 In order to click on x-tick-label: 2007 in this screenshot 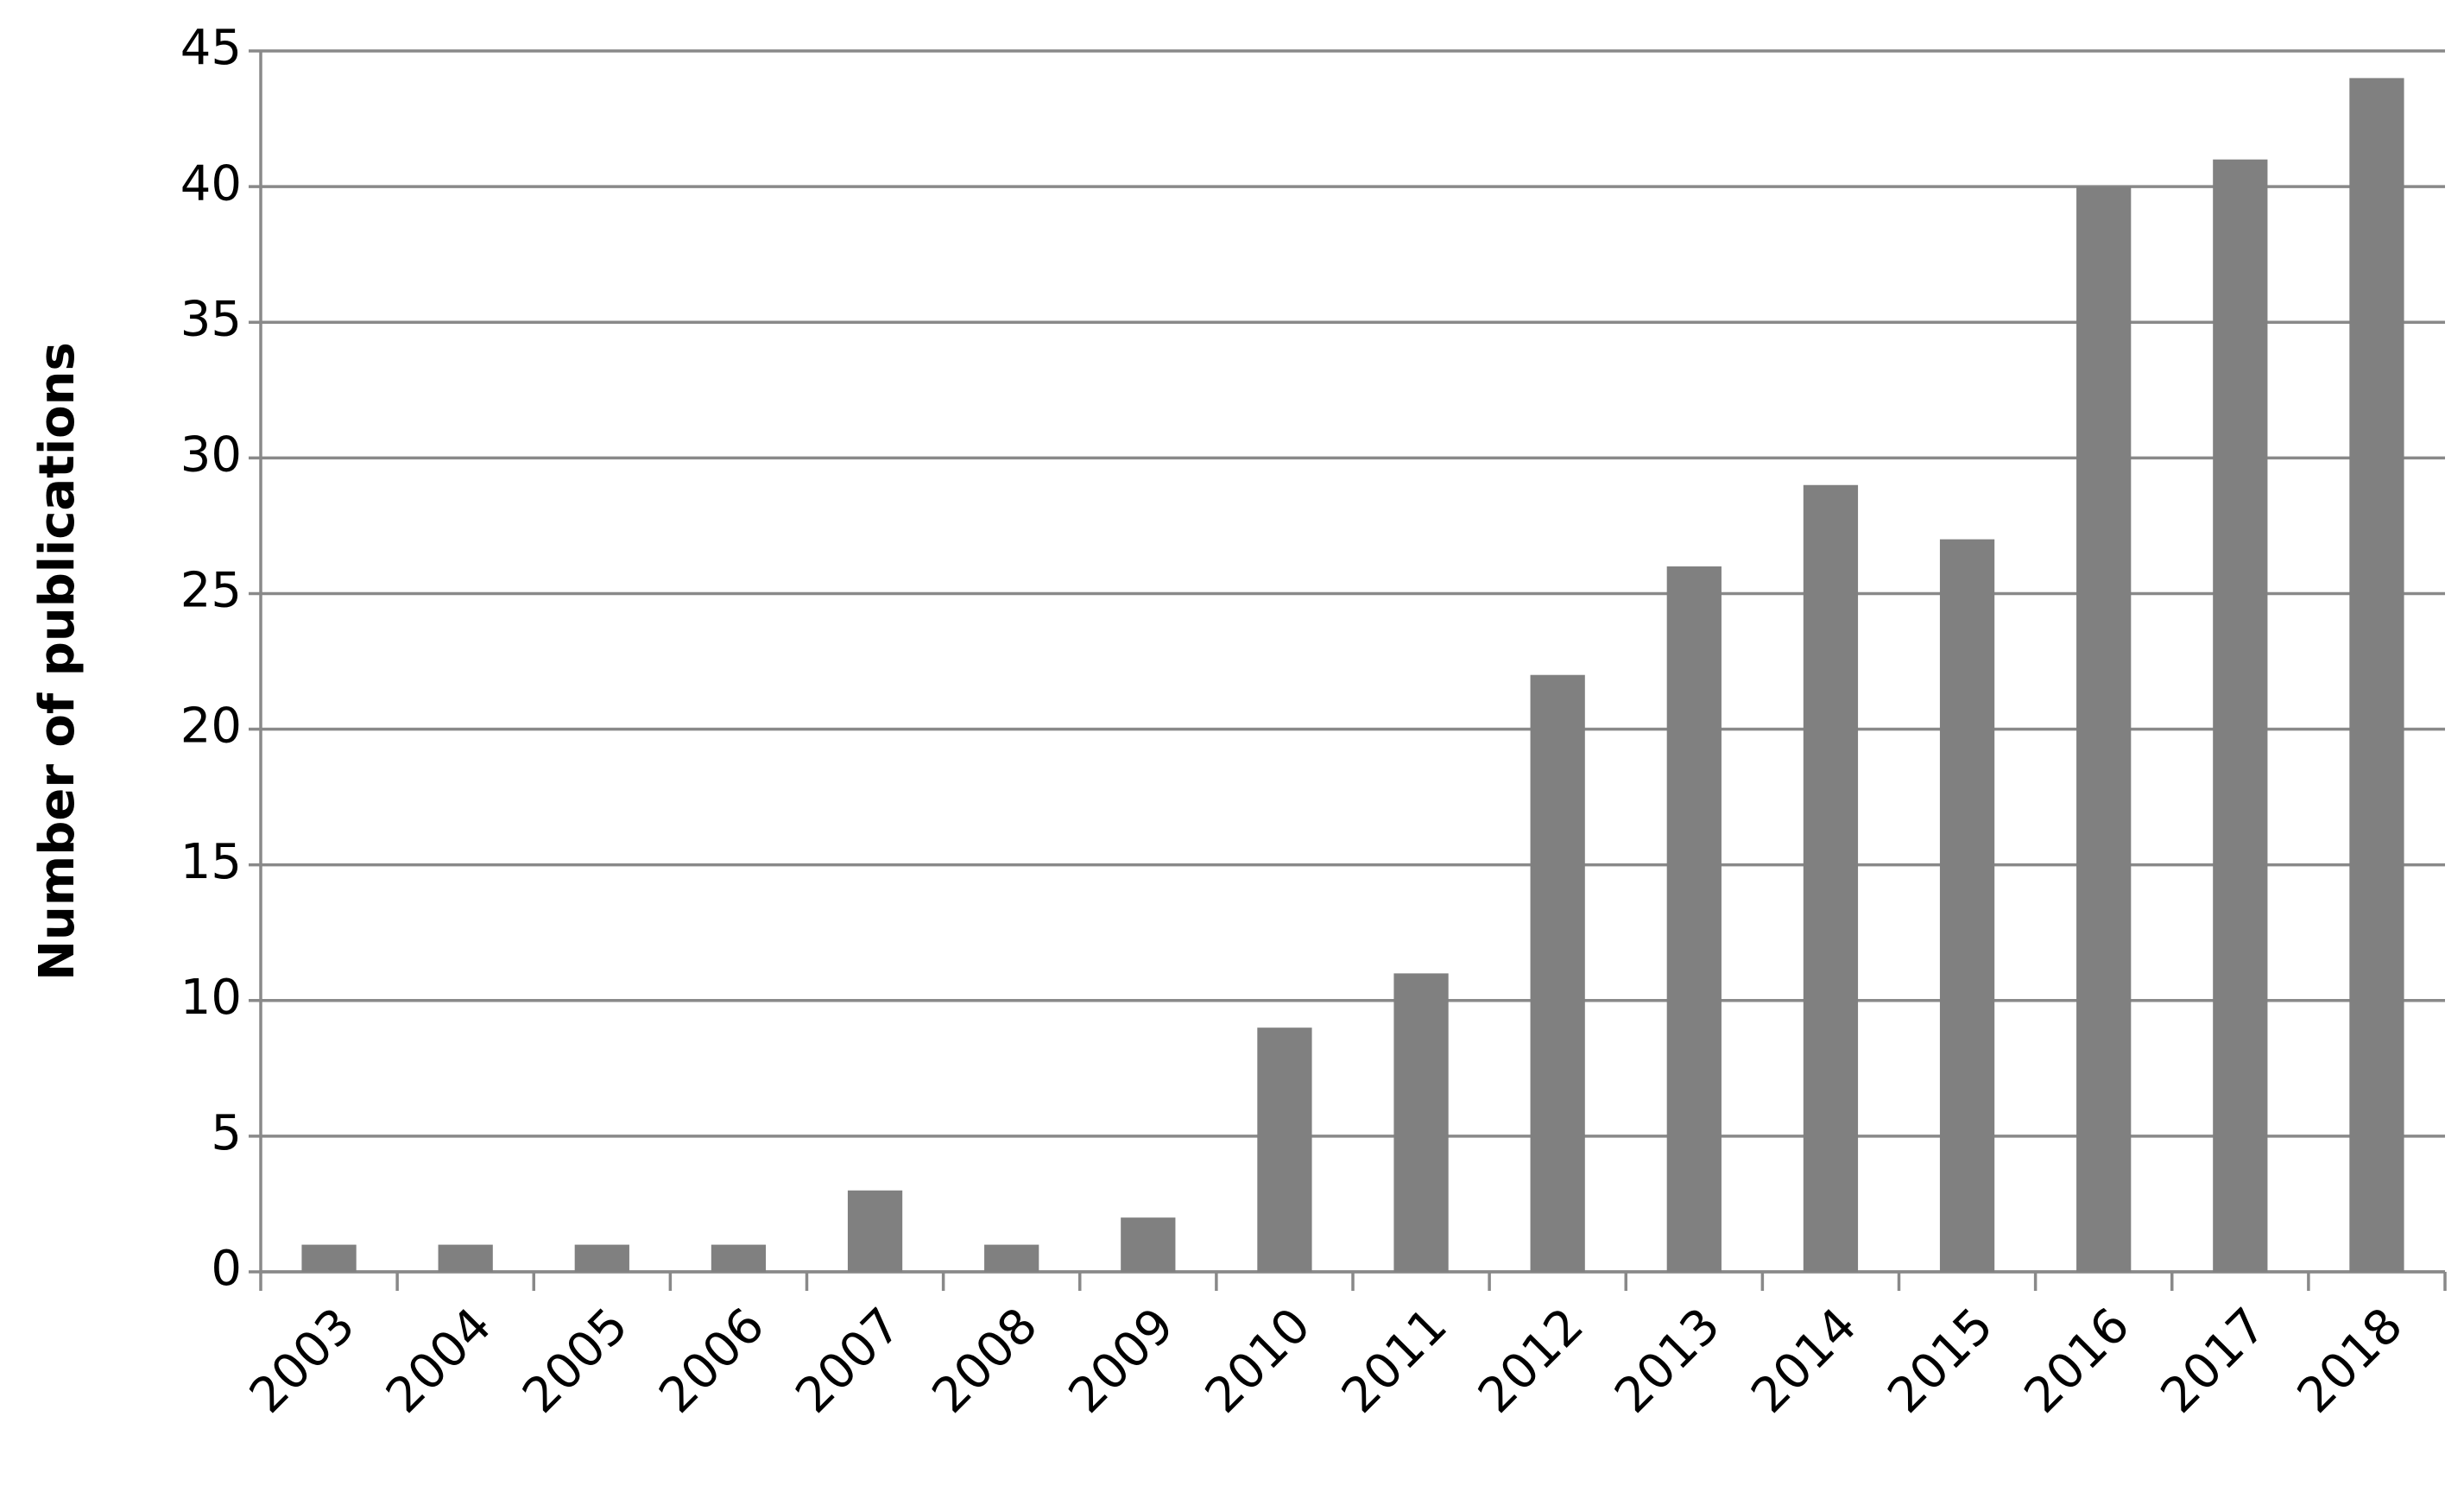, I will do `click(848, 1362)`.